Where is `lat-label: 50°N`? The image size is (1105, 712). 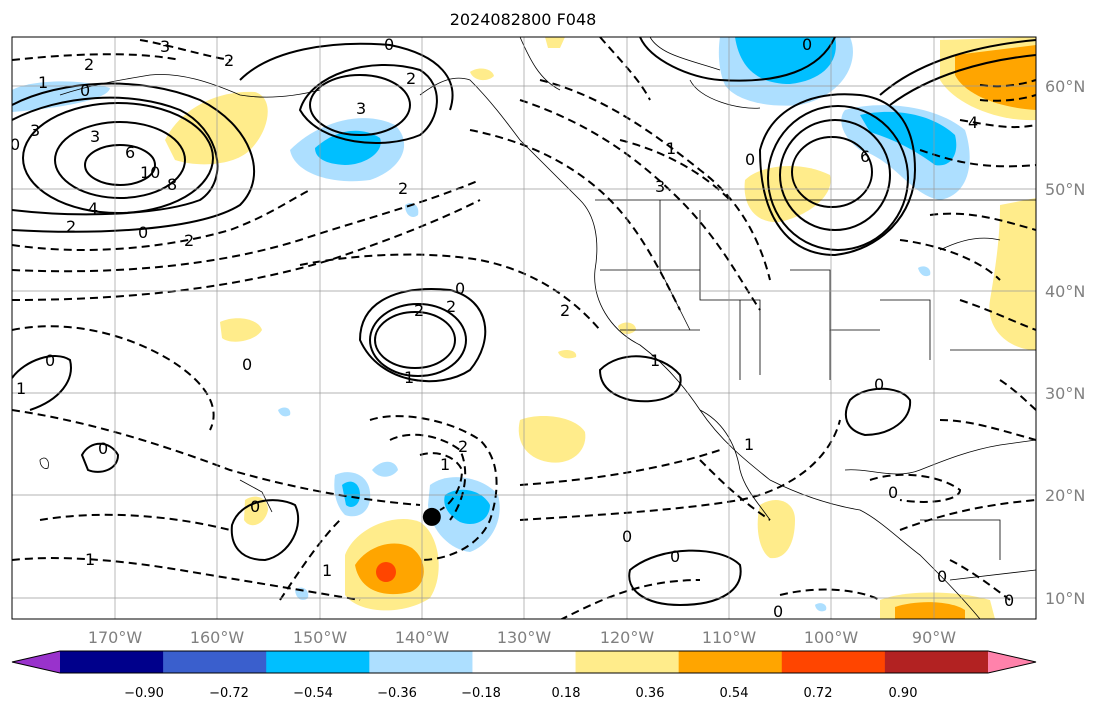 lat-label: 50°N is located at coordinates (1065, 189).